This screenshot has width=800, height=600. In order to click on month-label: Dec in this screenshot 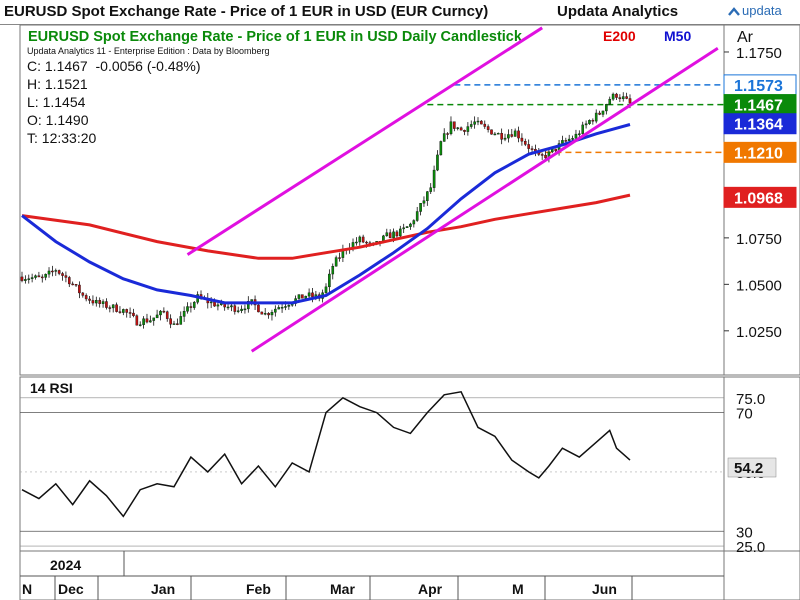, I will do `click(71, 589)`.